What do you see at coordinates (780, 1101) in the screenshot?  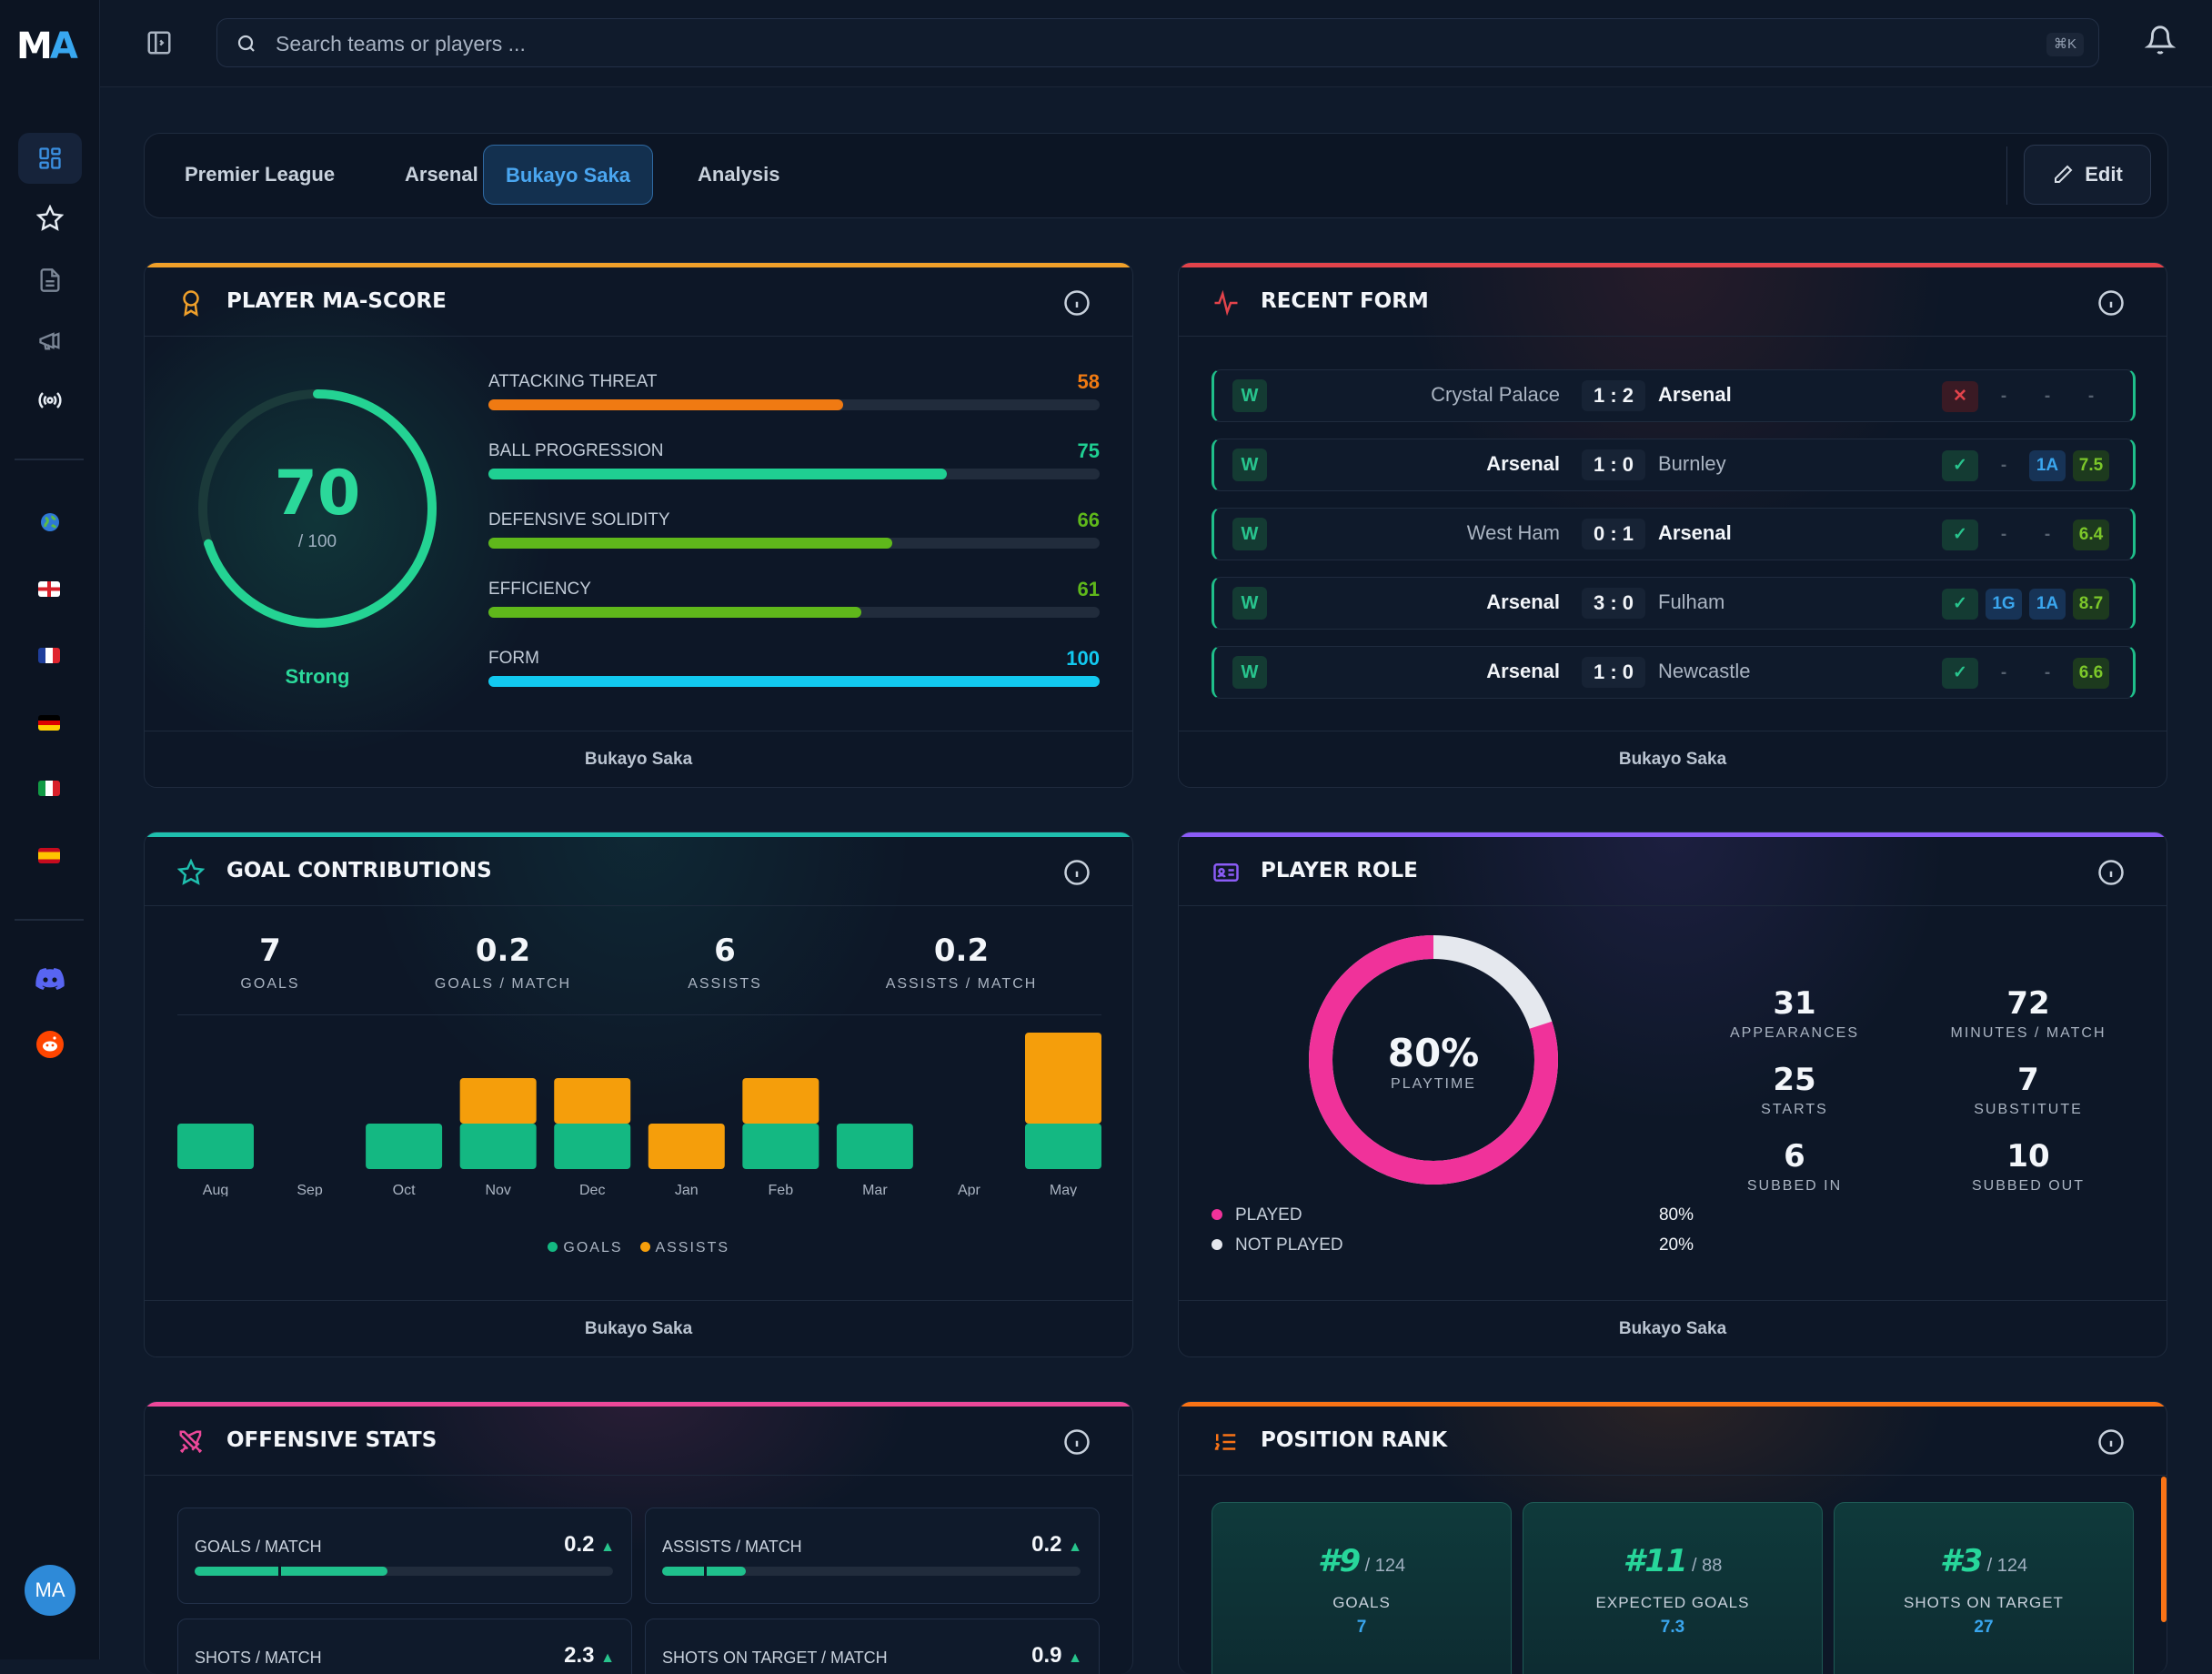 I see `bar-assists-feb` at bounding box center [780, 1101].